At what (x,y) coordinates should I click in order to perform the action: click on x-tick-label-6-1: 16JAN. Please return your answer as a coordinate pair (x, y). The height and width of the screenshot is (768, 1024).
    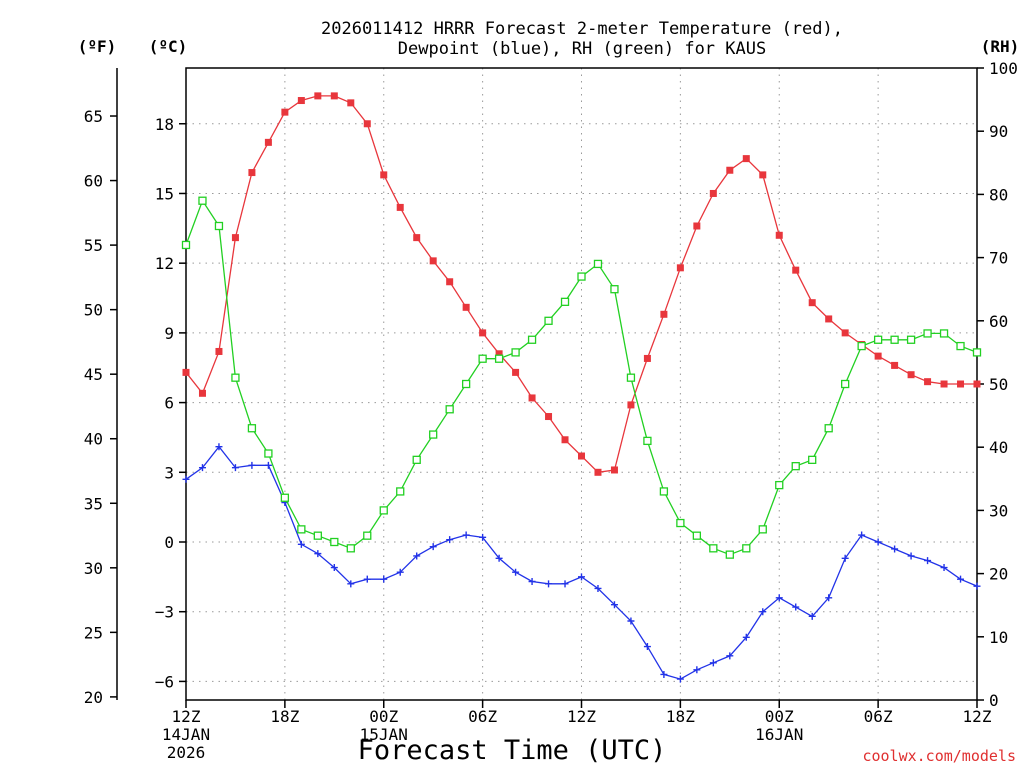
    Looking at the image, I should click on (779, 734).